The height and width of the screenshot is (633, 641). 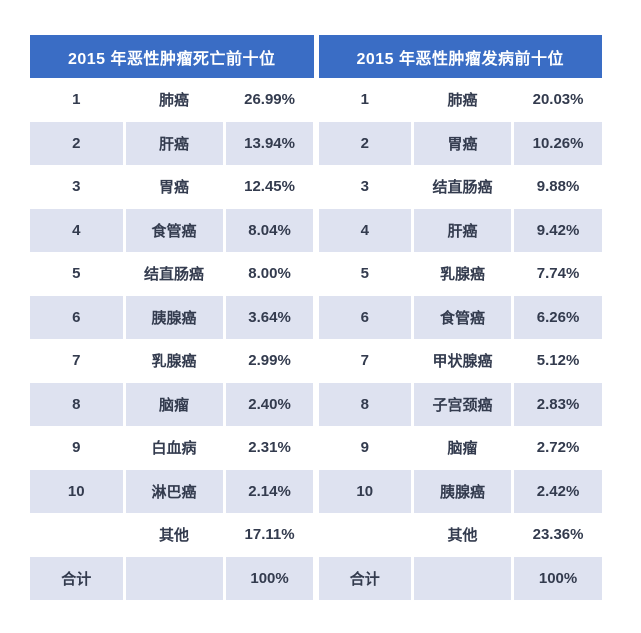 What do you see at coordinates (558, 100) in the screenshot?
I see `percent-cell: 20.03%` at bounding box center [558, 100].